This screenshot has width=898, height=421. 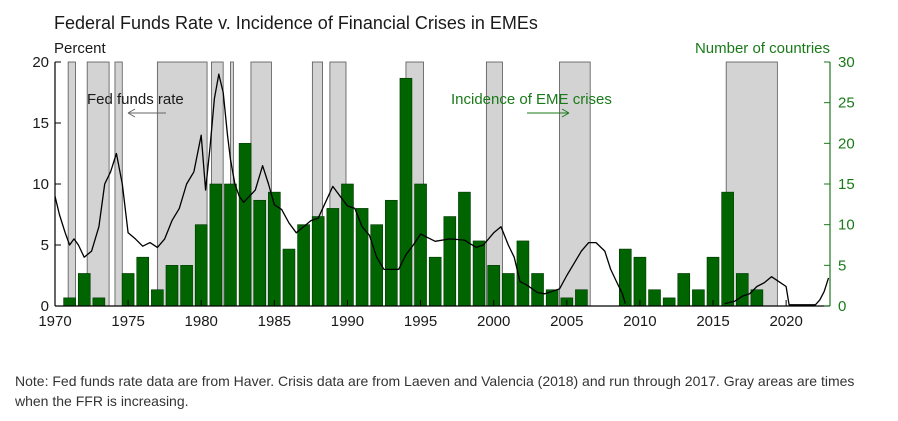 What do you see at coordinates (639, 321) in the screenshot?
I see `x-tick-label: 2010` at bounding box center [639, 321].